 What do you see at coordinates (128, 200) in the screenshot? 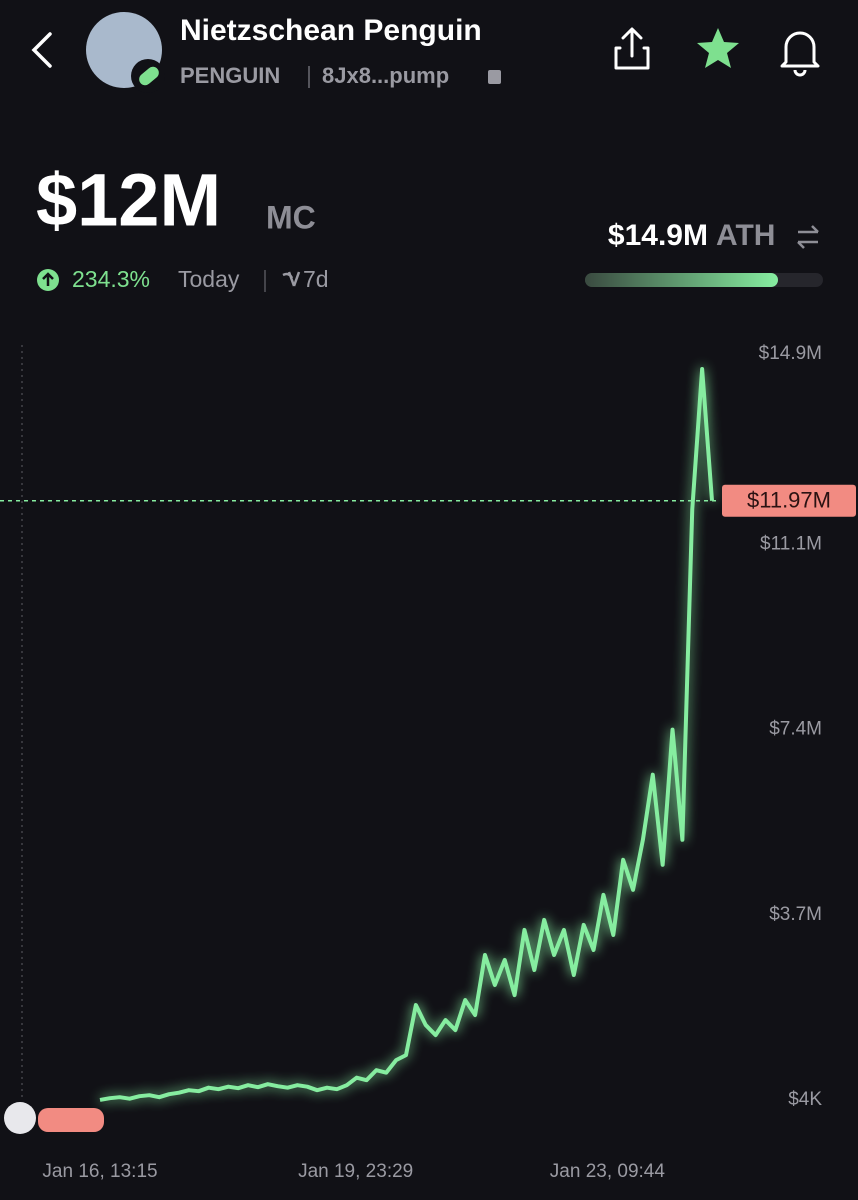
I see `market-cap: $12M` at bounding box center [128, 200].